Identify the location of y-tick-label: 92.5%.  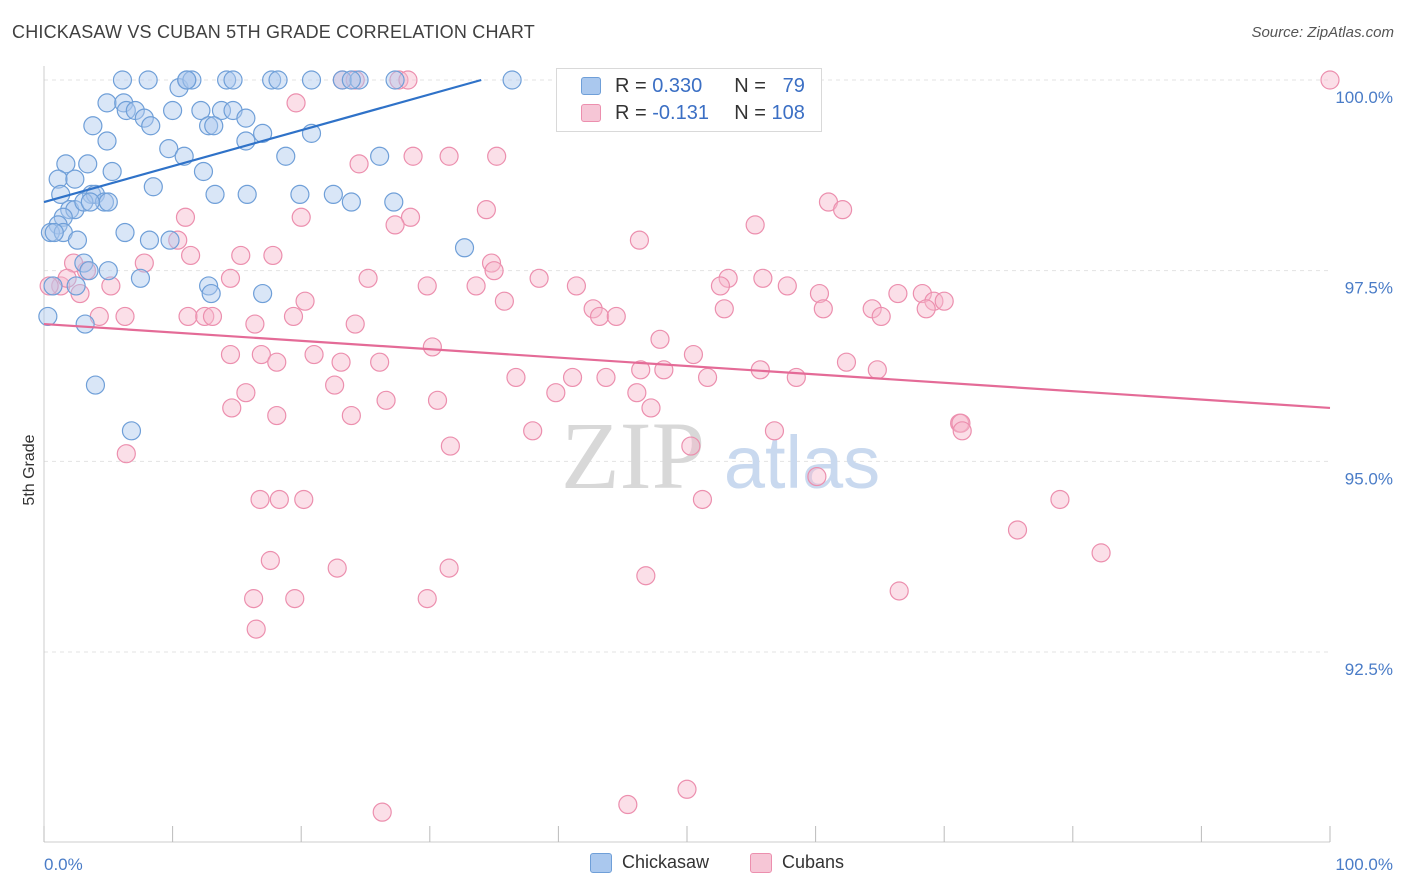
(1369, 669).